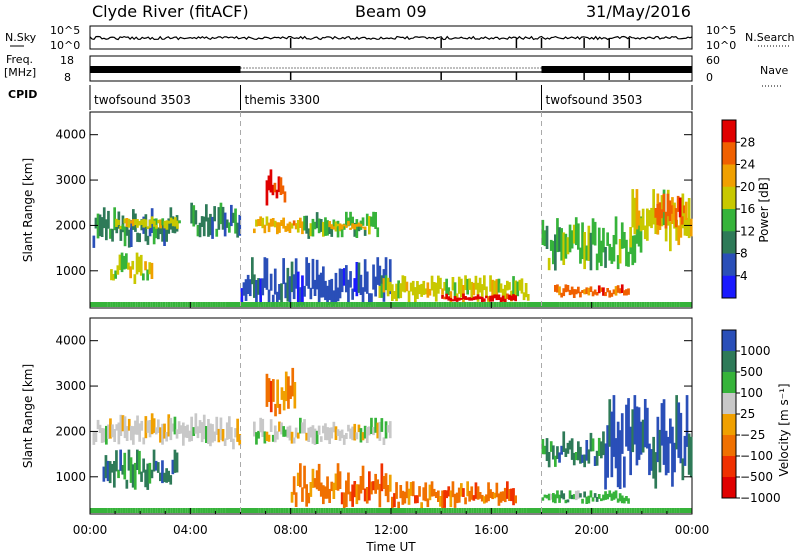 Image resolution: width=800 pixels, height=554 pixels. What do you see at coordinates (747, 142) in the screenshot?
I see `colorbar-tick-label: 28` at bounding box center [747, 142].